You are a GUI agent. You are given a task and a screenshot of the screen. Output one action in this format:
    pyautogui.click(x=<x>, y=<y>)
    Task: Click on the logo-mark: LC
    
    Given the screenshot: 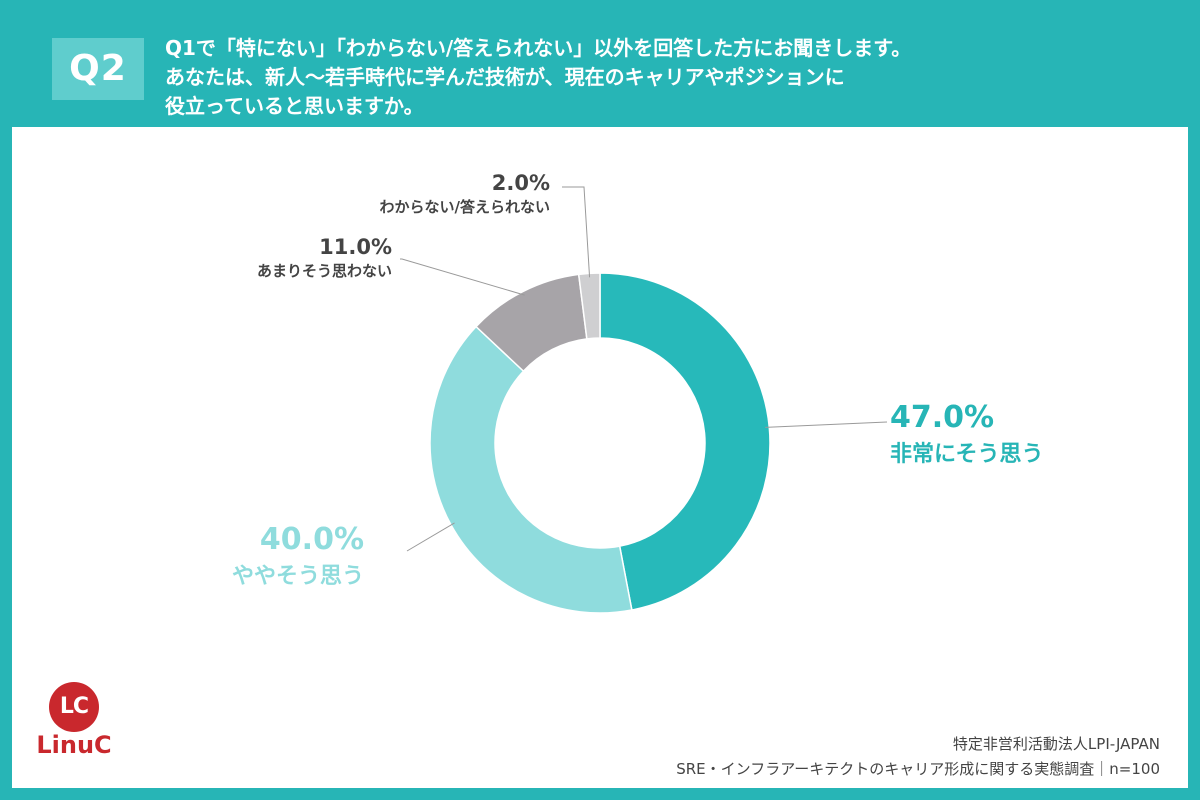 What is the action you would take?
    pyautogui.click(x=74, y=707)
    